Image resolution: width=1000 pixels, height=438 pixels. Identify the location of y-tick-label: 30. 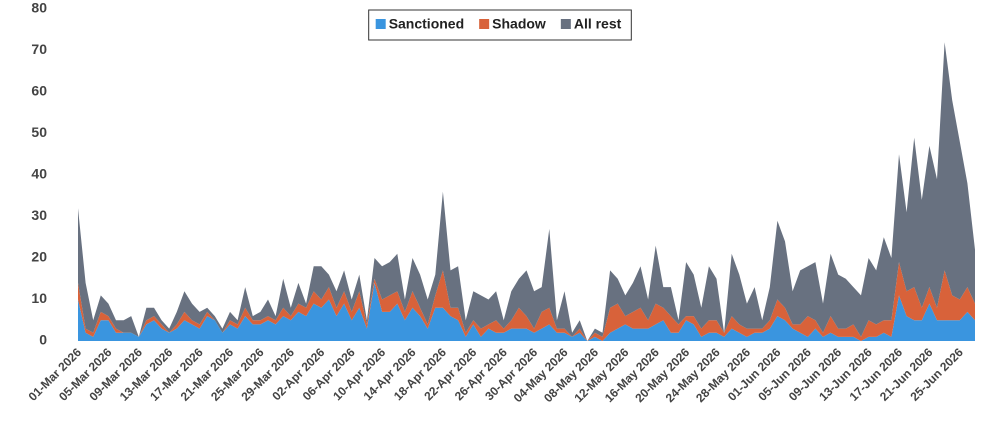
(39, 215).